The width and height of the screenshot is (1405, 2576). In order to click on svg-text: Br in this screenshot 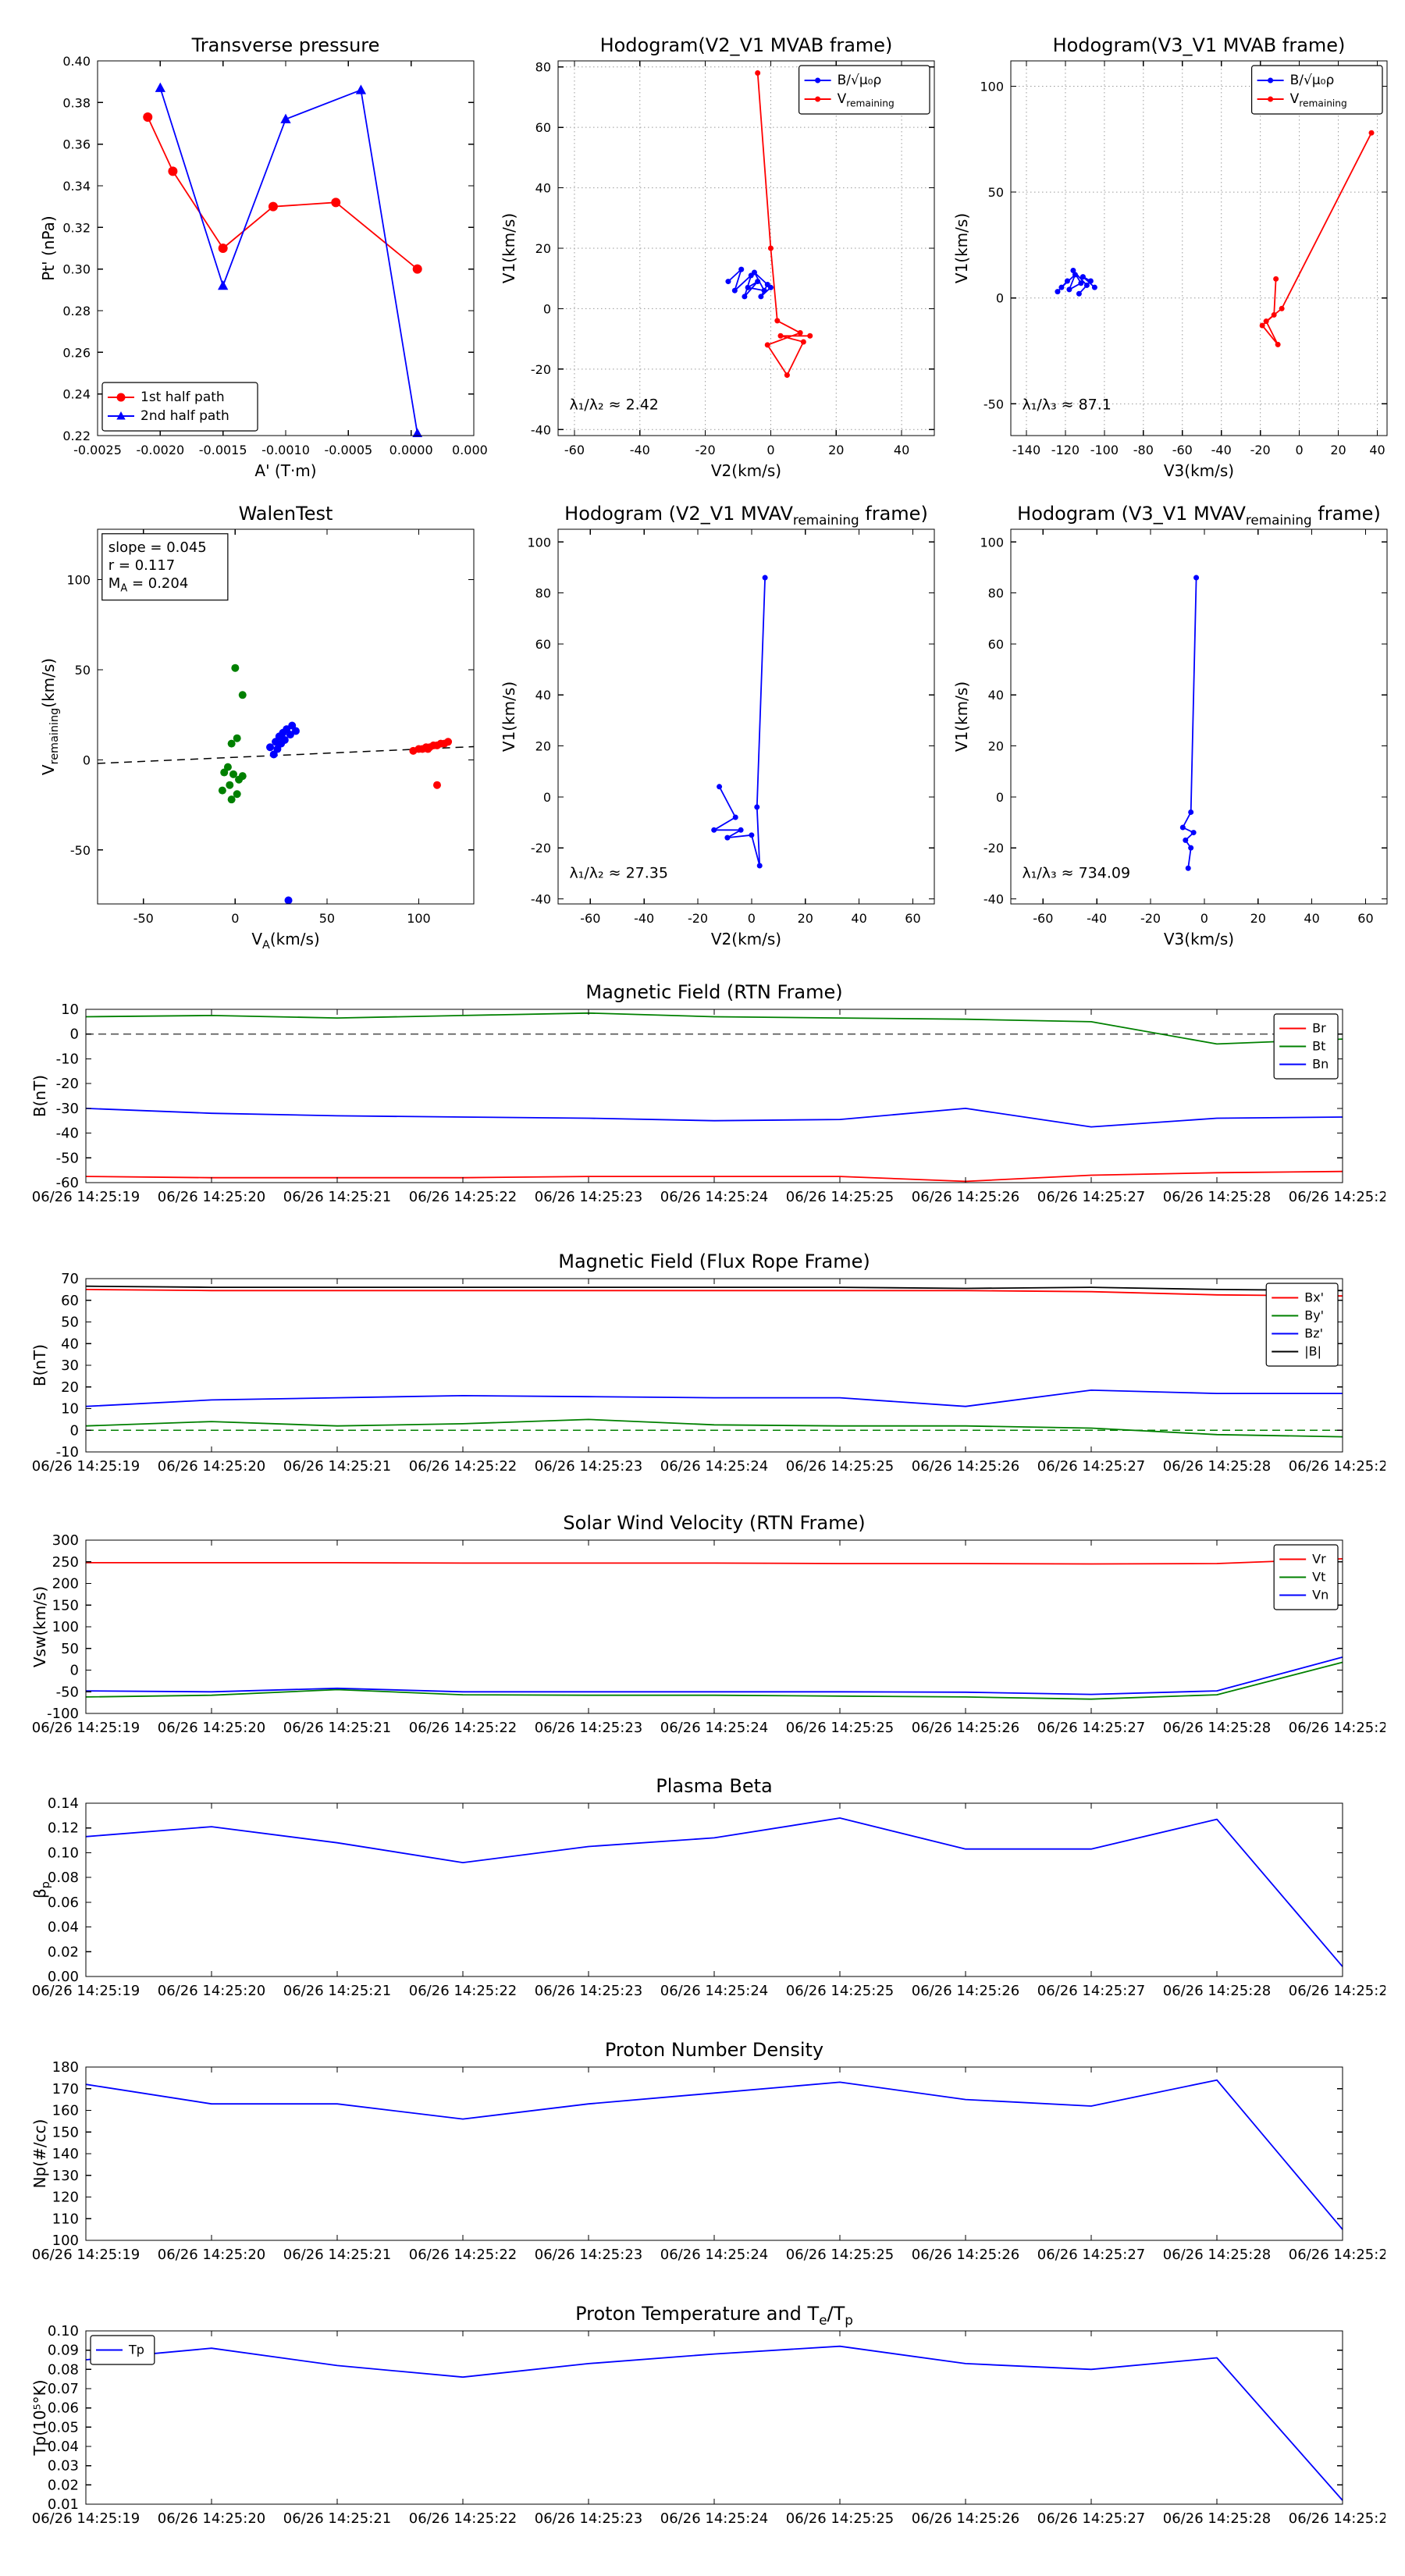, I will do `click(1319, 1028)`.